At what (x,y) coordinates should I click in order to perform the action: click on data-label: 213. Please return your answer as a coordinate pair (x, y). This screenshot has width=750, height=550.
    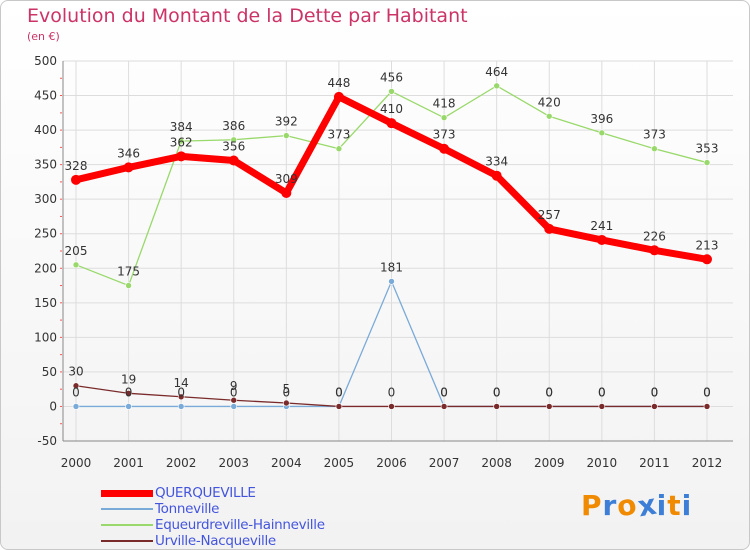
    Looking at the image, I should click on (707, 245).